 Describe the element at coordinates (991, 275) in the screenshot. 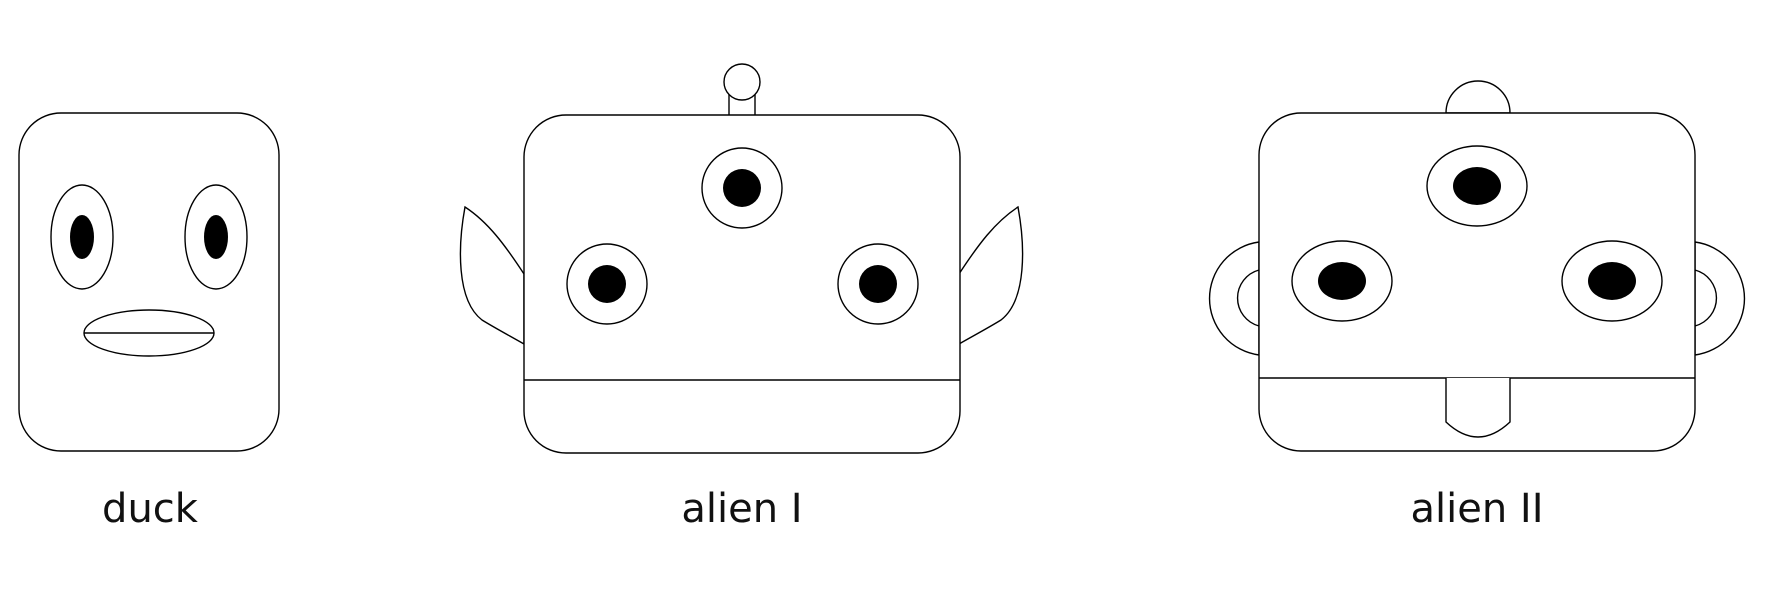

I see `alien-1-right-ear` at that location.